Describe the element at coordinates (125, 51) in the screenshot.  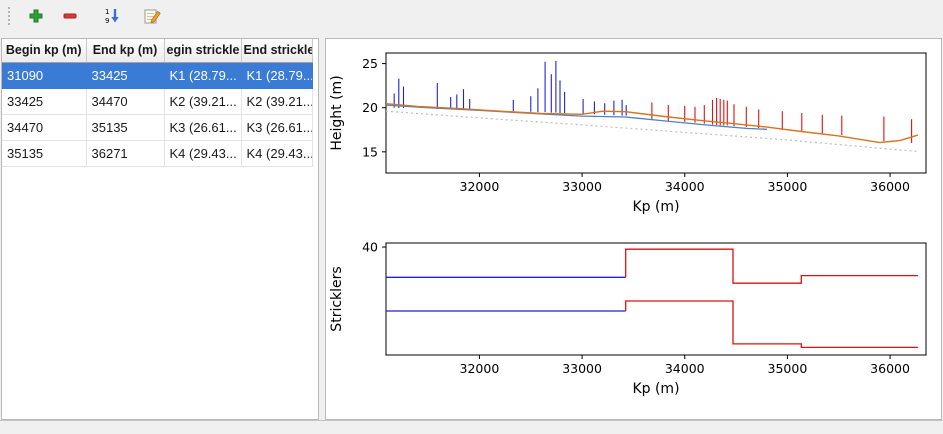
I see `column-header: End kp (m)` at that location.